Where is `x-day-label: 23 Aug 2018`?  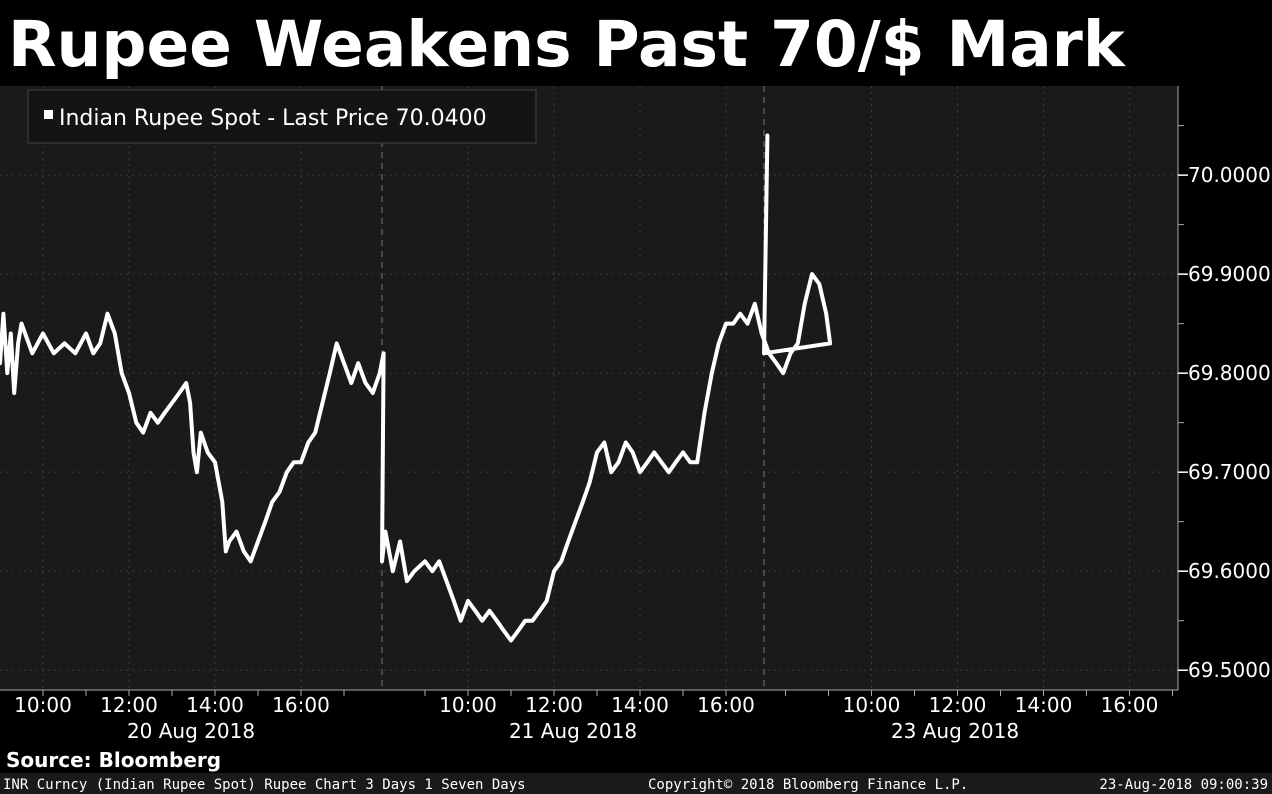
x-day-label: 23 Aug 2018 is located at coordinates (955, 731).